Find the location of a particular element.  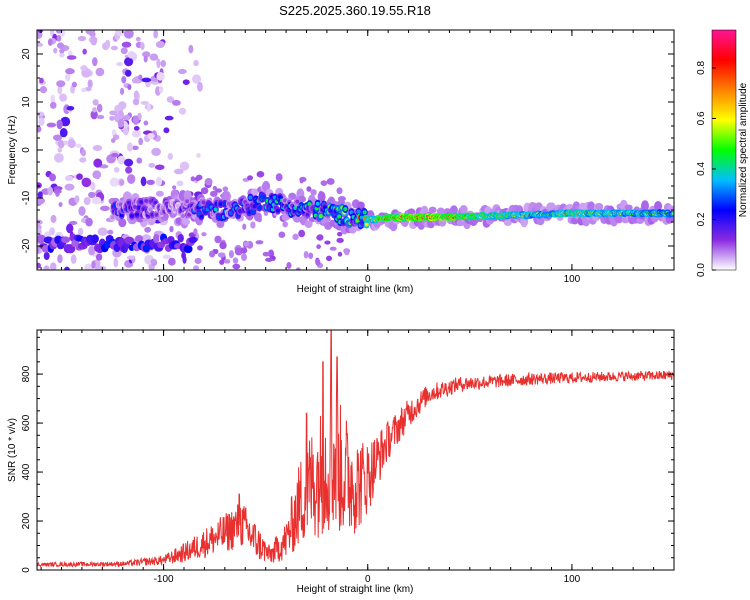

colorbar-ticks: 0.0 0.2 0.4 0.6 0.8 is located at coordinates (706, 169).